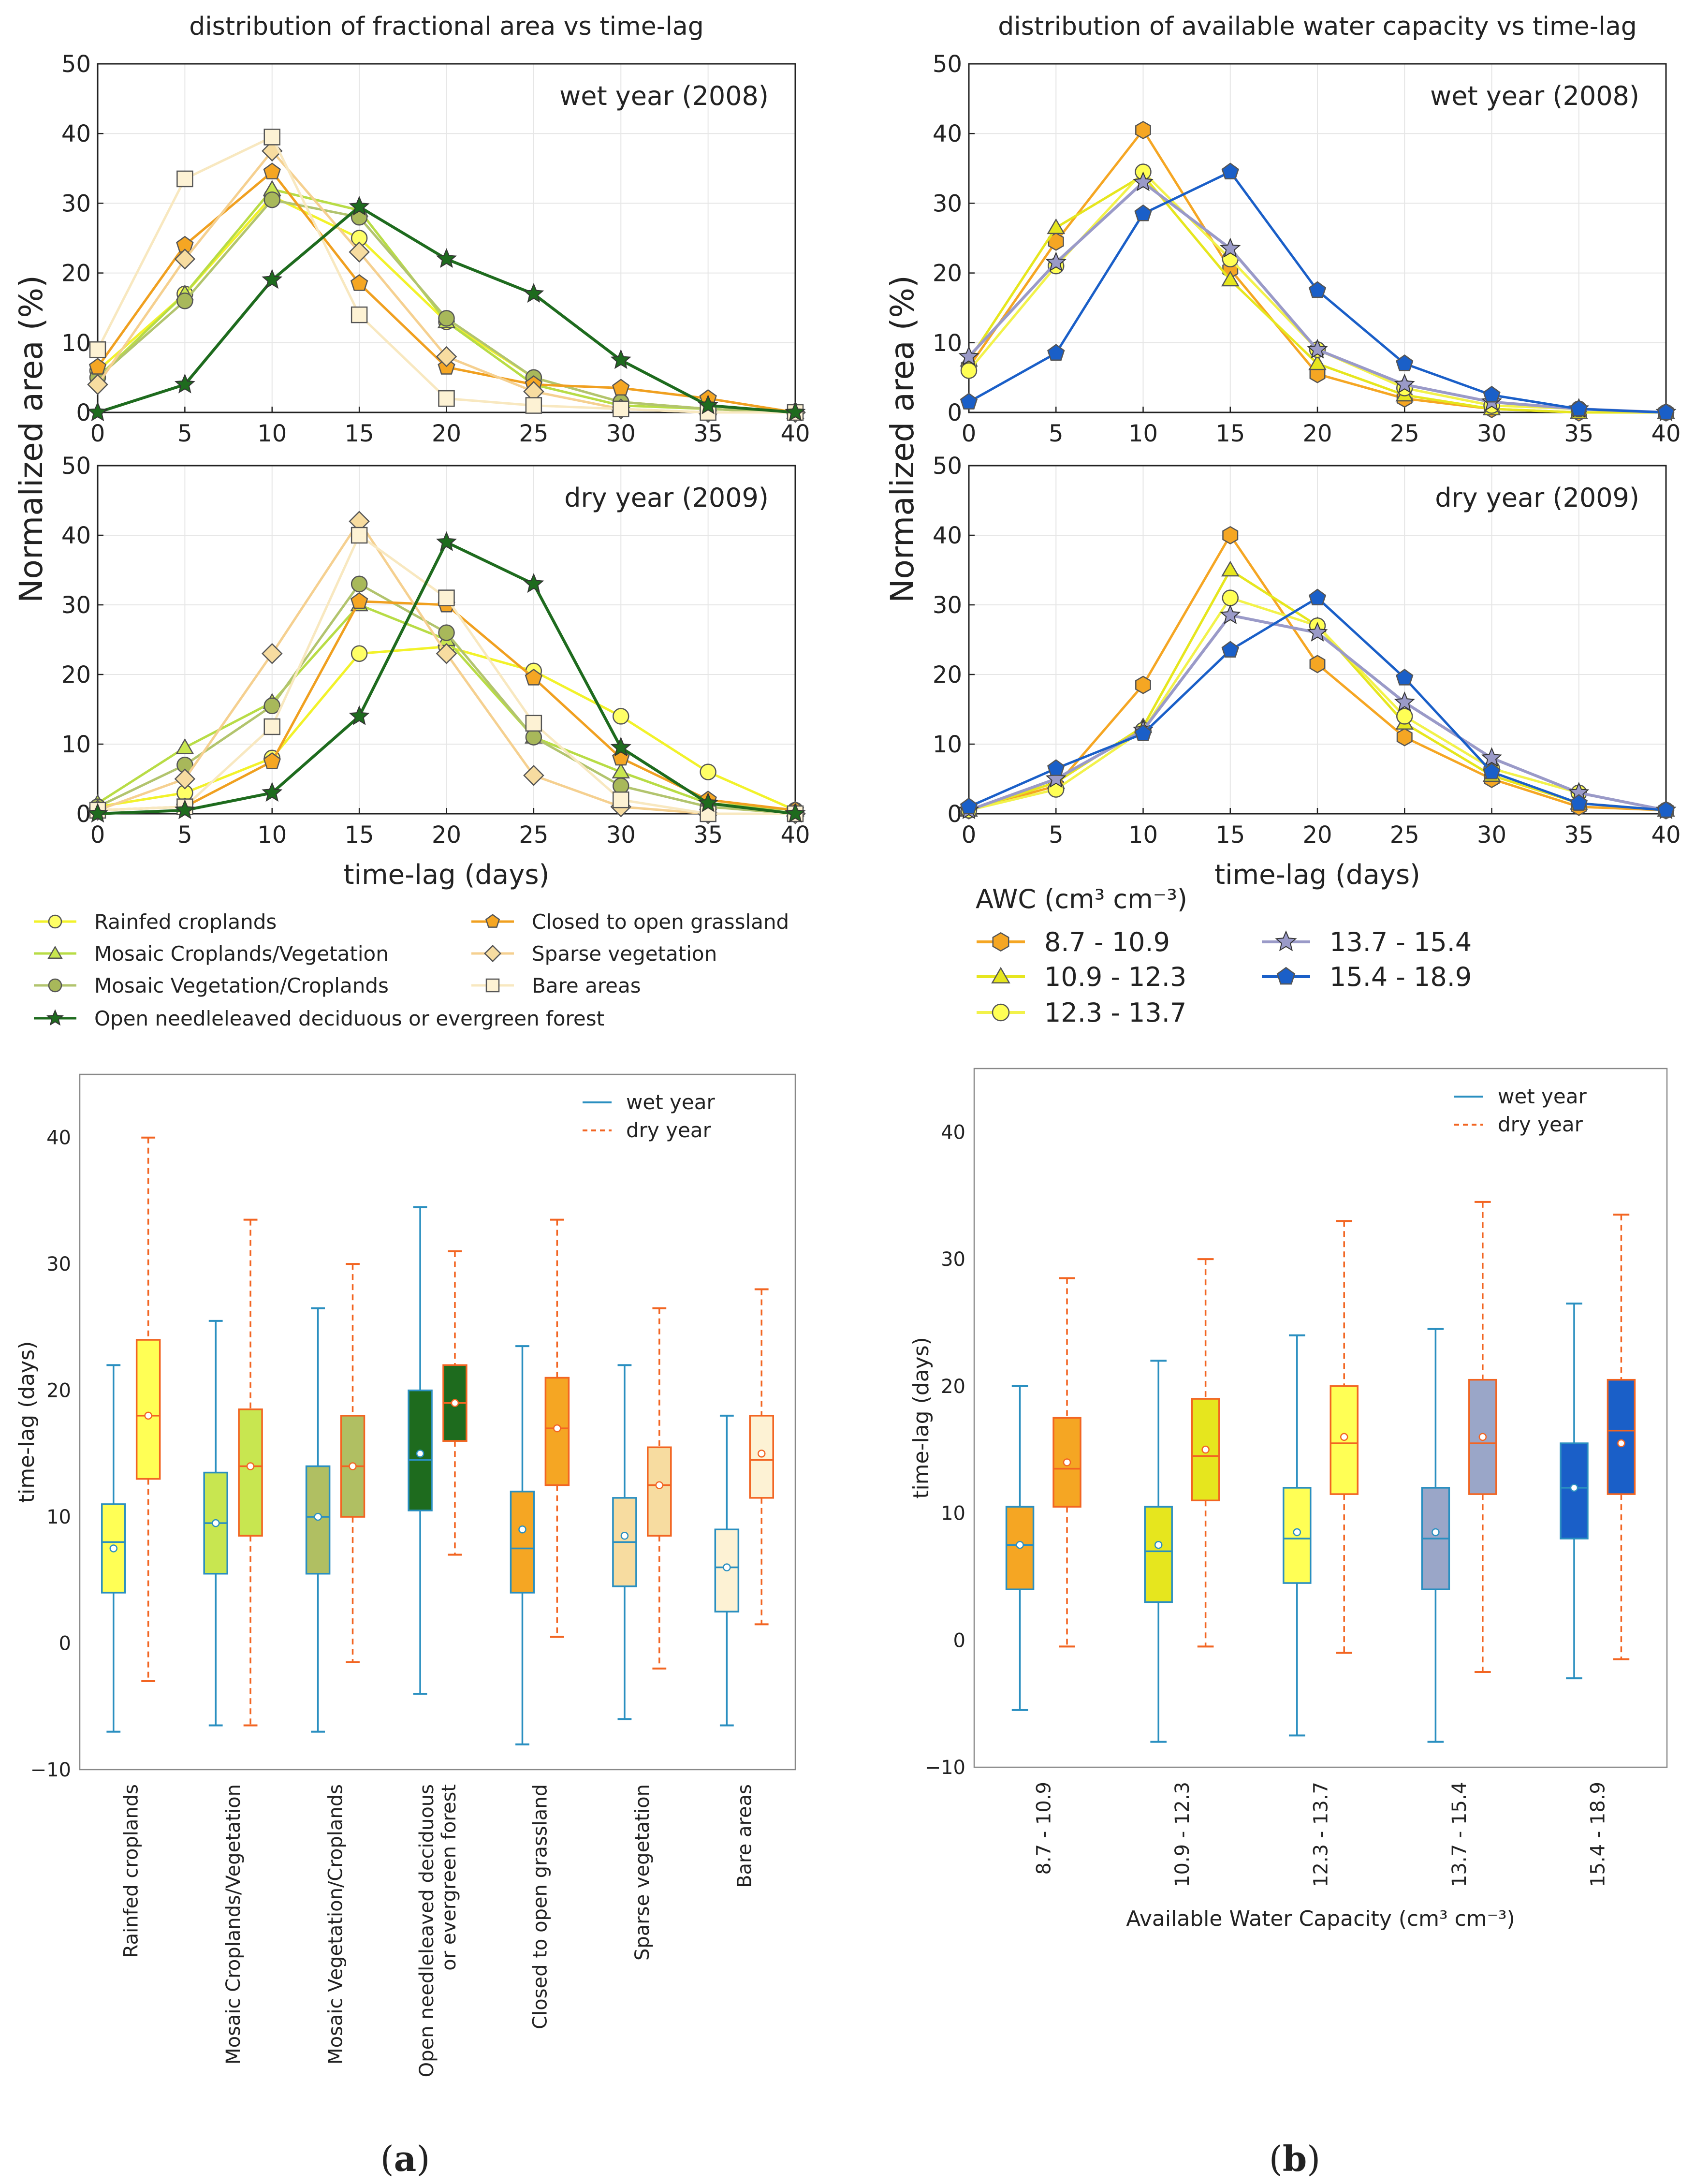  I want to click on category-label-line: 10.9 - 12.3, so click(1182, 1835).